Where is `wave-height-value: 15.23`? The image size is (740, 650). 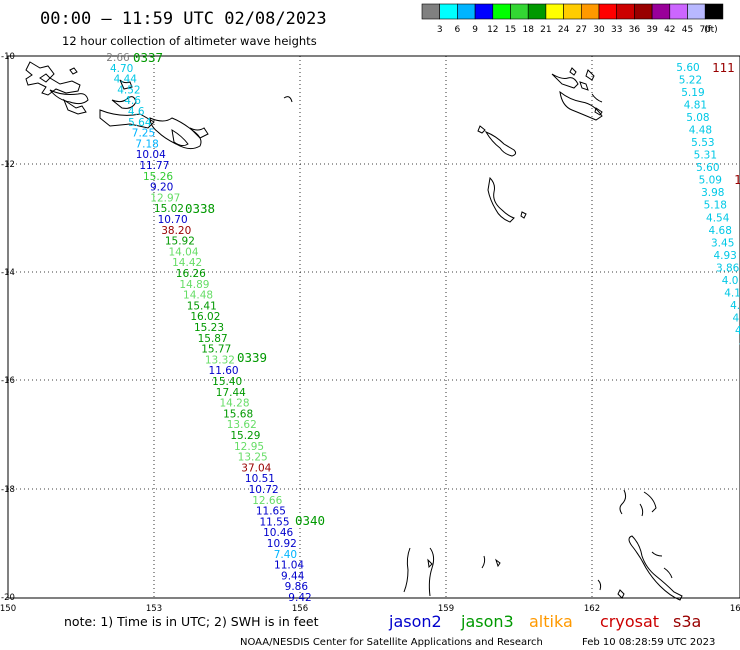 wave-height-value: 15.23 is located at coordinates (209, 328).